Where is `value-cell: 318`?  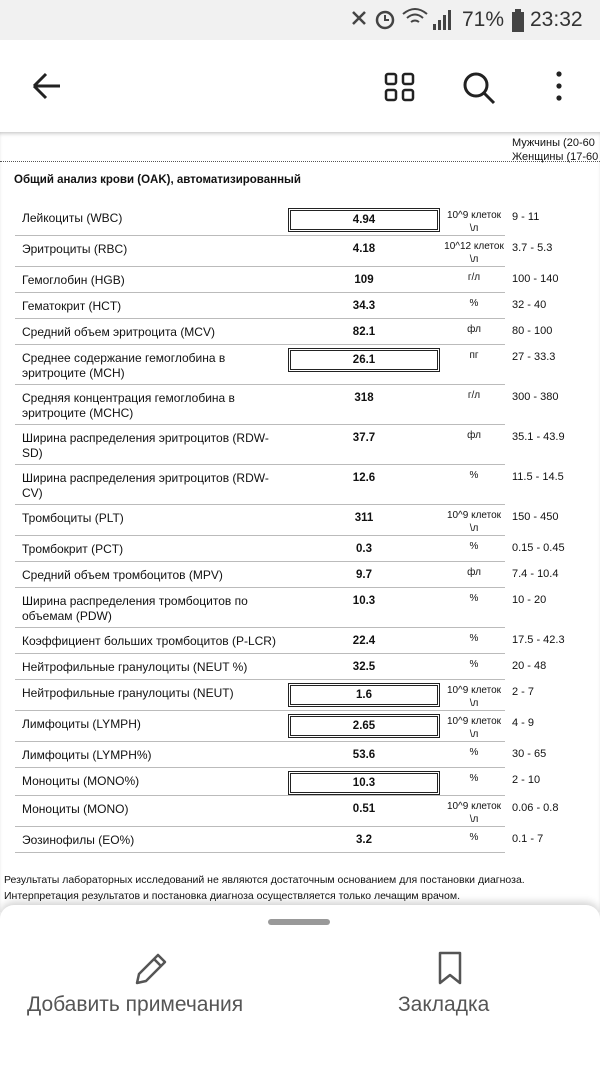
value-cell: 318 is located at coordinates (364, 404).